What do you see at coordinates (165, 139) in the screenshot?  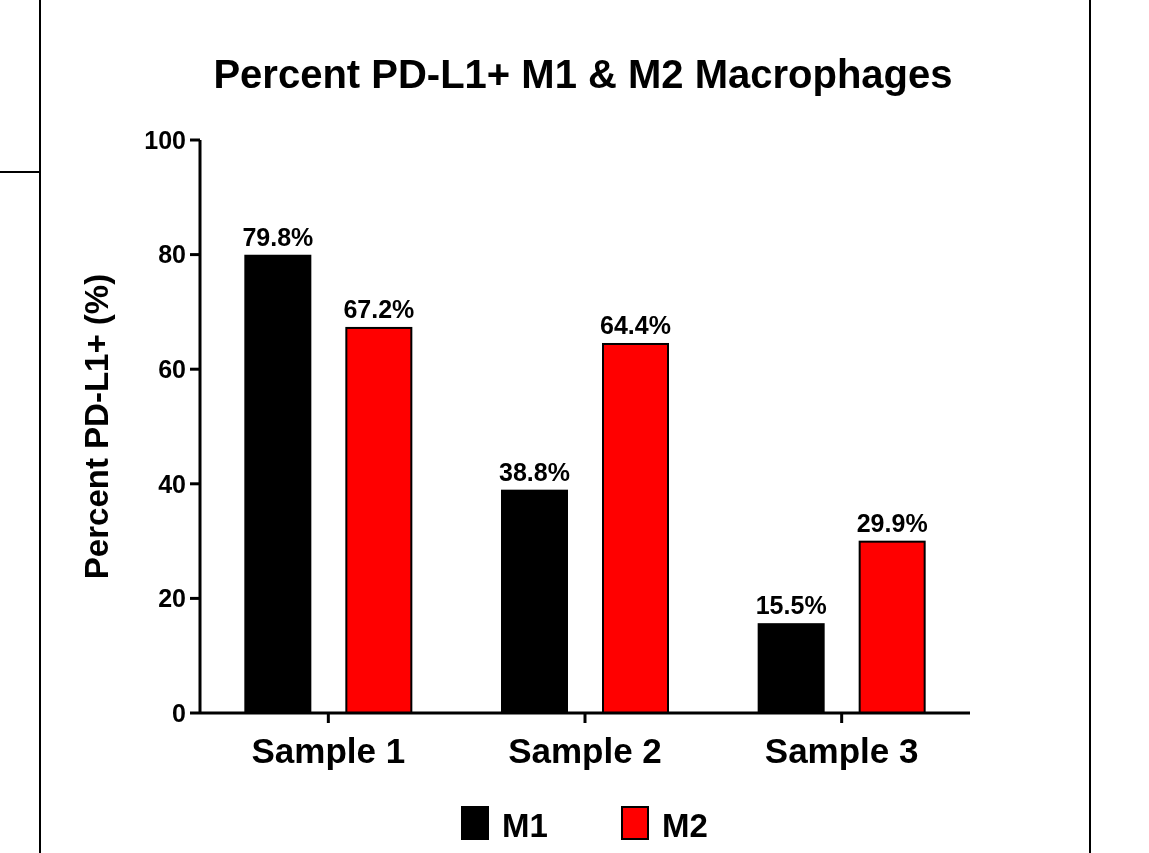 I see `y-tick-label: 100` at bounding box center [165, 139].